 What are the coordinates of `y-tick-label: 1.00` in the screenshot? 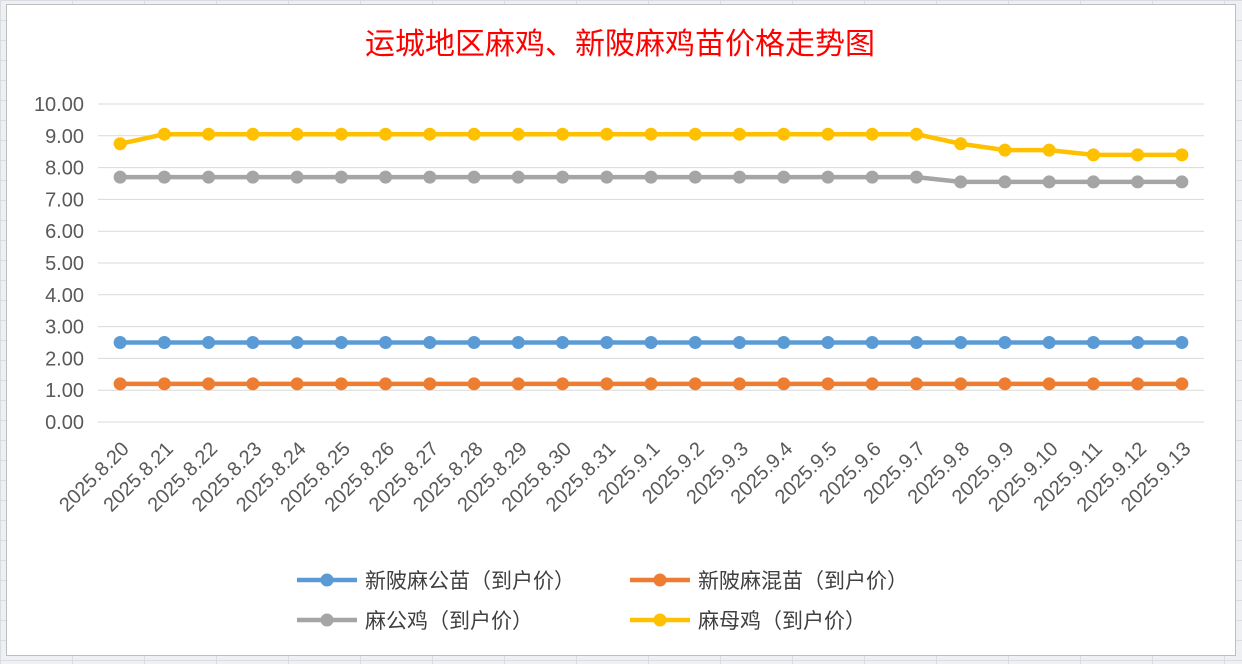 It's located at (64, 391).